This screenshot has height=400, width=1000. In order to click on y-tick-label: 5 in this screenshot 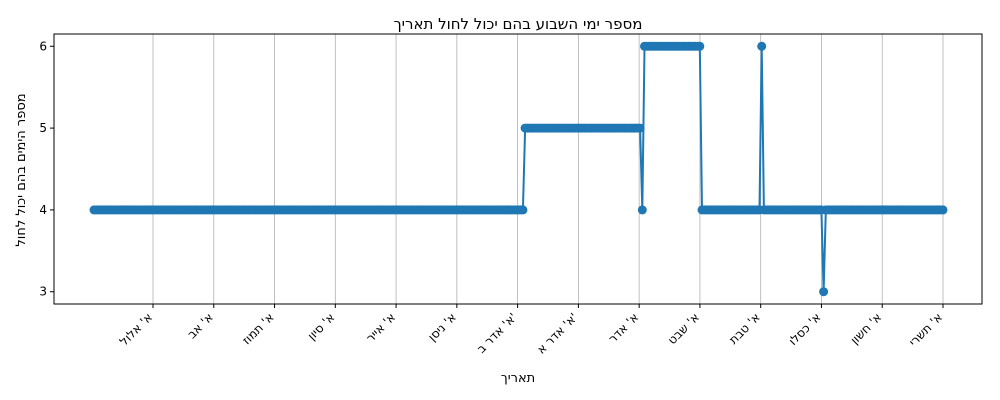, I will do `click(43, 128)`.